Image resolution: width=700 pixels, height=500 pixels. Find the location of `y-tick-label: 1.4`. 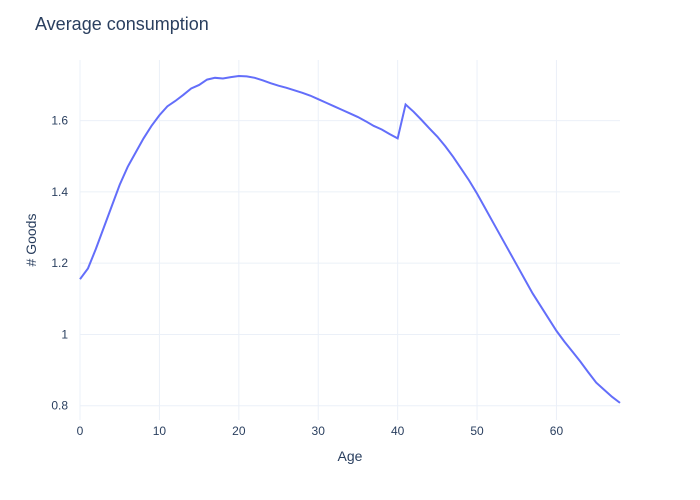

y-tick-label: 1.4 is located at coordinates (59, 192).